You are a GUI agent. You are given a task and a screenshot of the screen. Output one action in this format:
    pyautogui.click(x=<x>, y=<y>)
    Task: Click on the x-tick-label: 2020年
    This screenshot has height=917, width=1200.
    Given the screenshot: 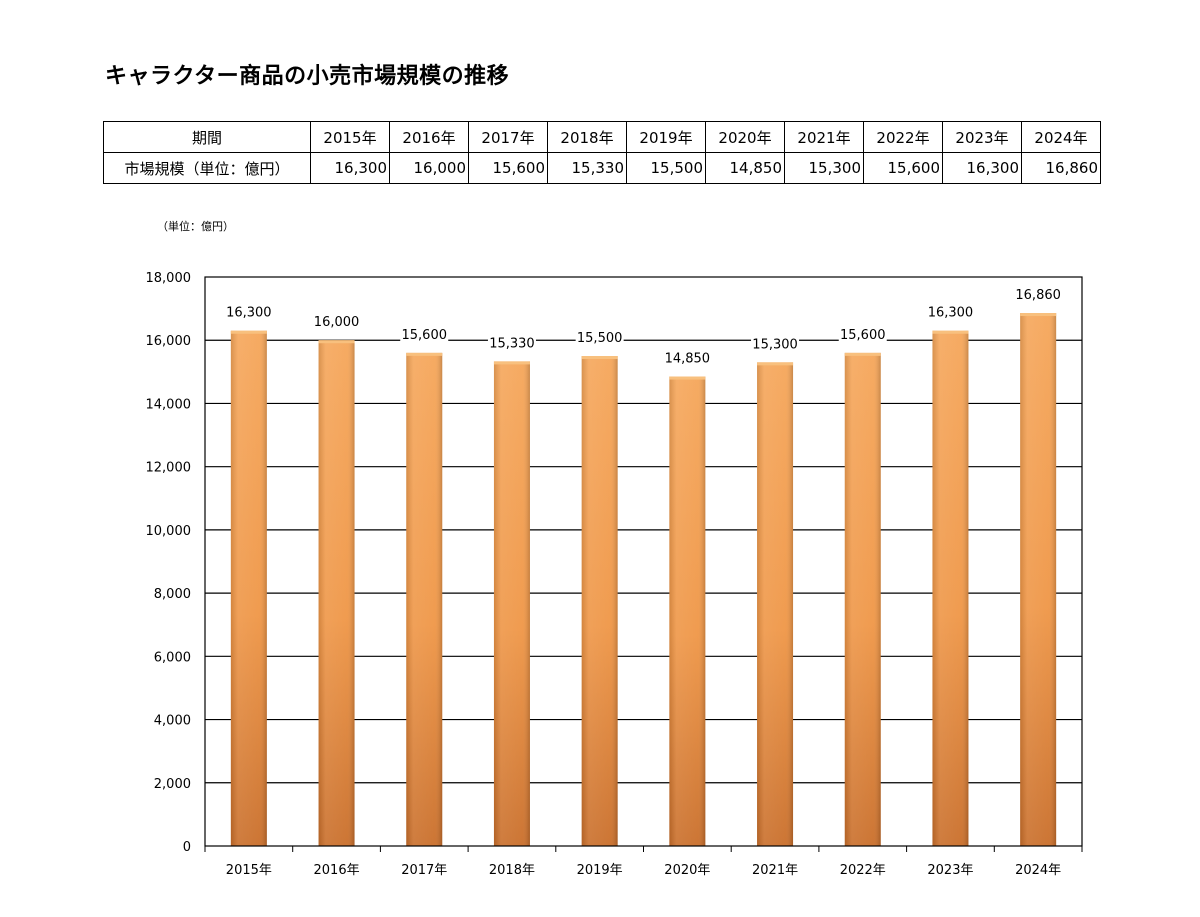 What is the action you would take?
    pyautogui.click(x=687, y=870)
    